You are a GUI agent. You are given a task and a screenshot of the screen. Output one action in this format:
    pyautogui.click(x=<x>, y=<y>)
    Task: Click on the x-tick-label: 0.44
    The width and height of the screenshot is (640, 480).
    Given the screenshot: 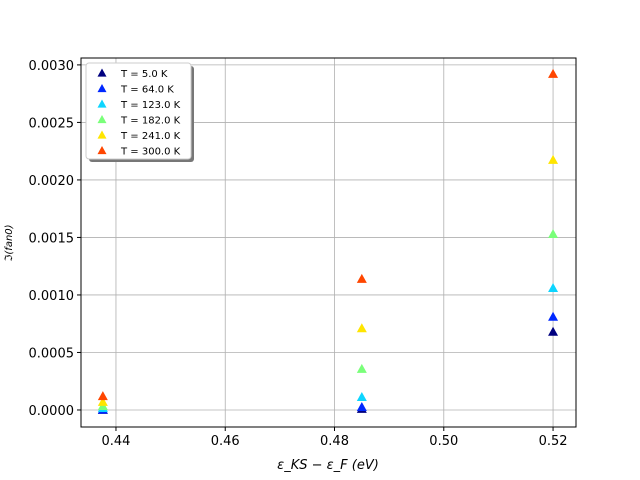 What is the action you would take?
    pyautogui.click(x=115, y=441)
    